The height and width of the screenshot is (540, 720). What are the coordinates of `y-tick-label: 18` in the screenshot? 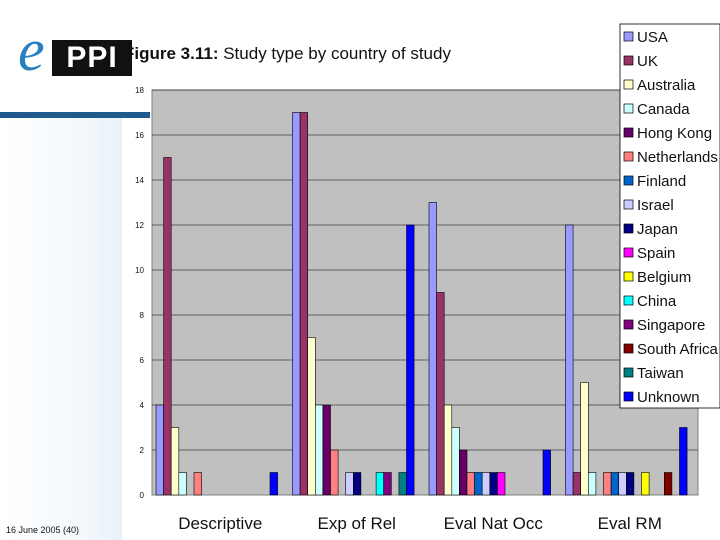 It's located at (139, 90).